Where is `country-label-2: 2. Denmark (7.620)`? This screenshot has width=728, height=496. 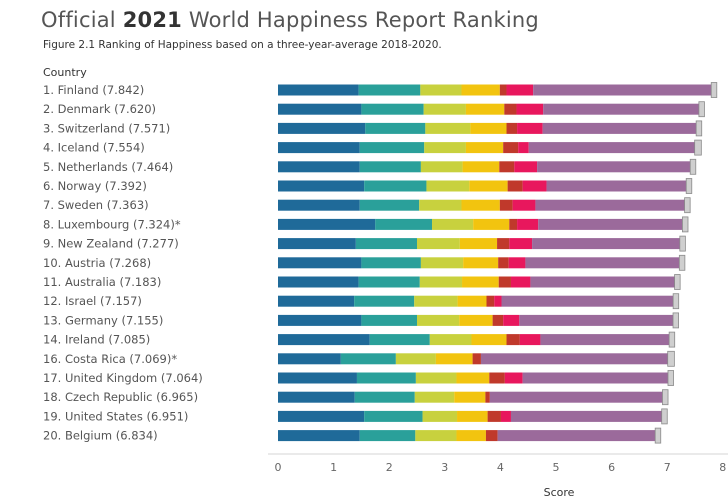 country-label-2: 2. Denmark (7.620) is located at coordinates (99, 109).